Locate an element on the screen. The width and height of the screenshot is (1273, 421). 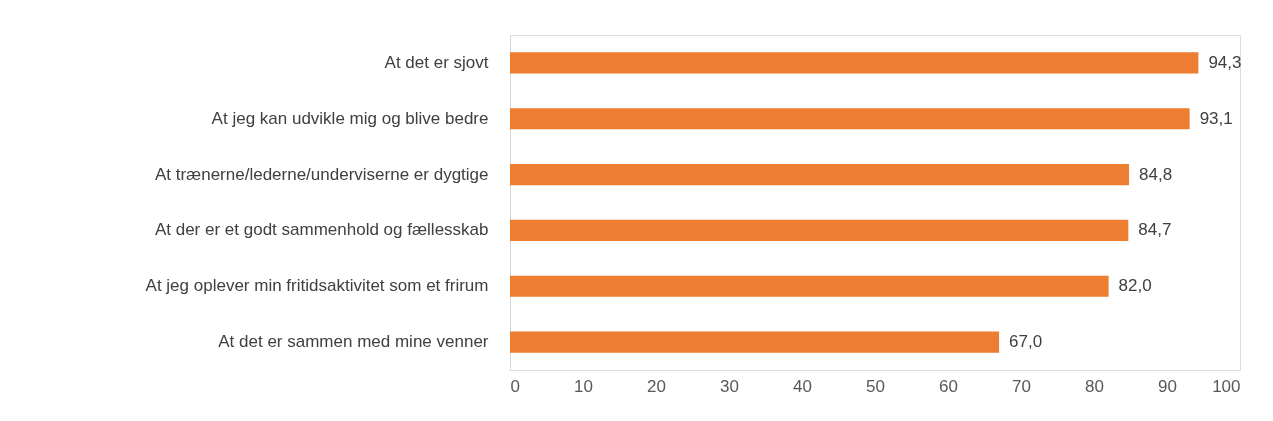
x-tick-label: 20 is located at coordinates (656, 386).